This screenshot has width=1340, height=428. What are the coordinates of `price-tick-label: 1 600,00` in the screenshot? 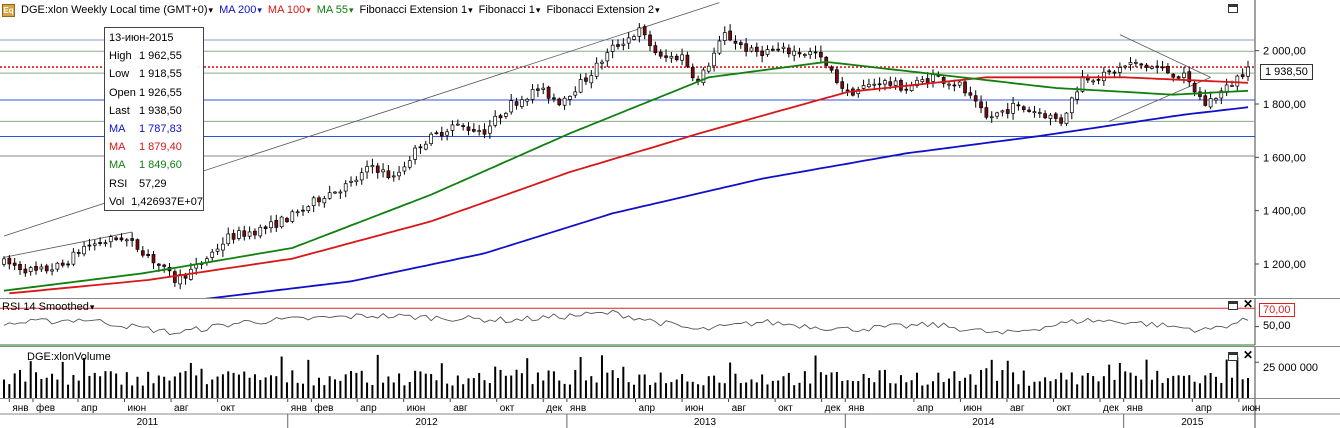 It's located at (1284, 158).